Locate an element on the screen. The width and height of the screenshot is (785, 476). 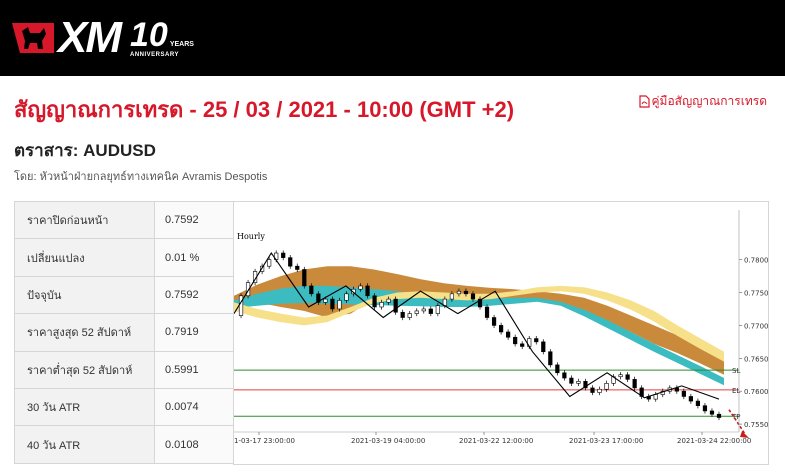
stats-value: 0.5991 is located at coordinates (194, 369).